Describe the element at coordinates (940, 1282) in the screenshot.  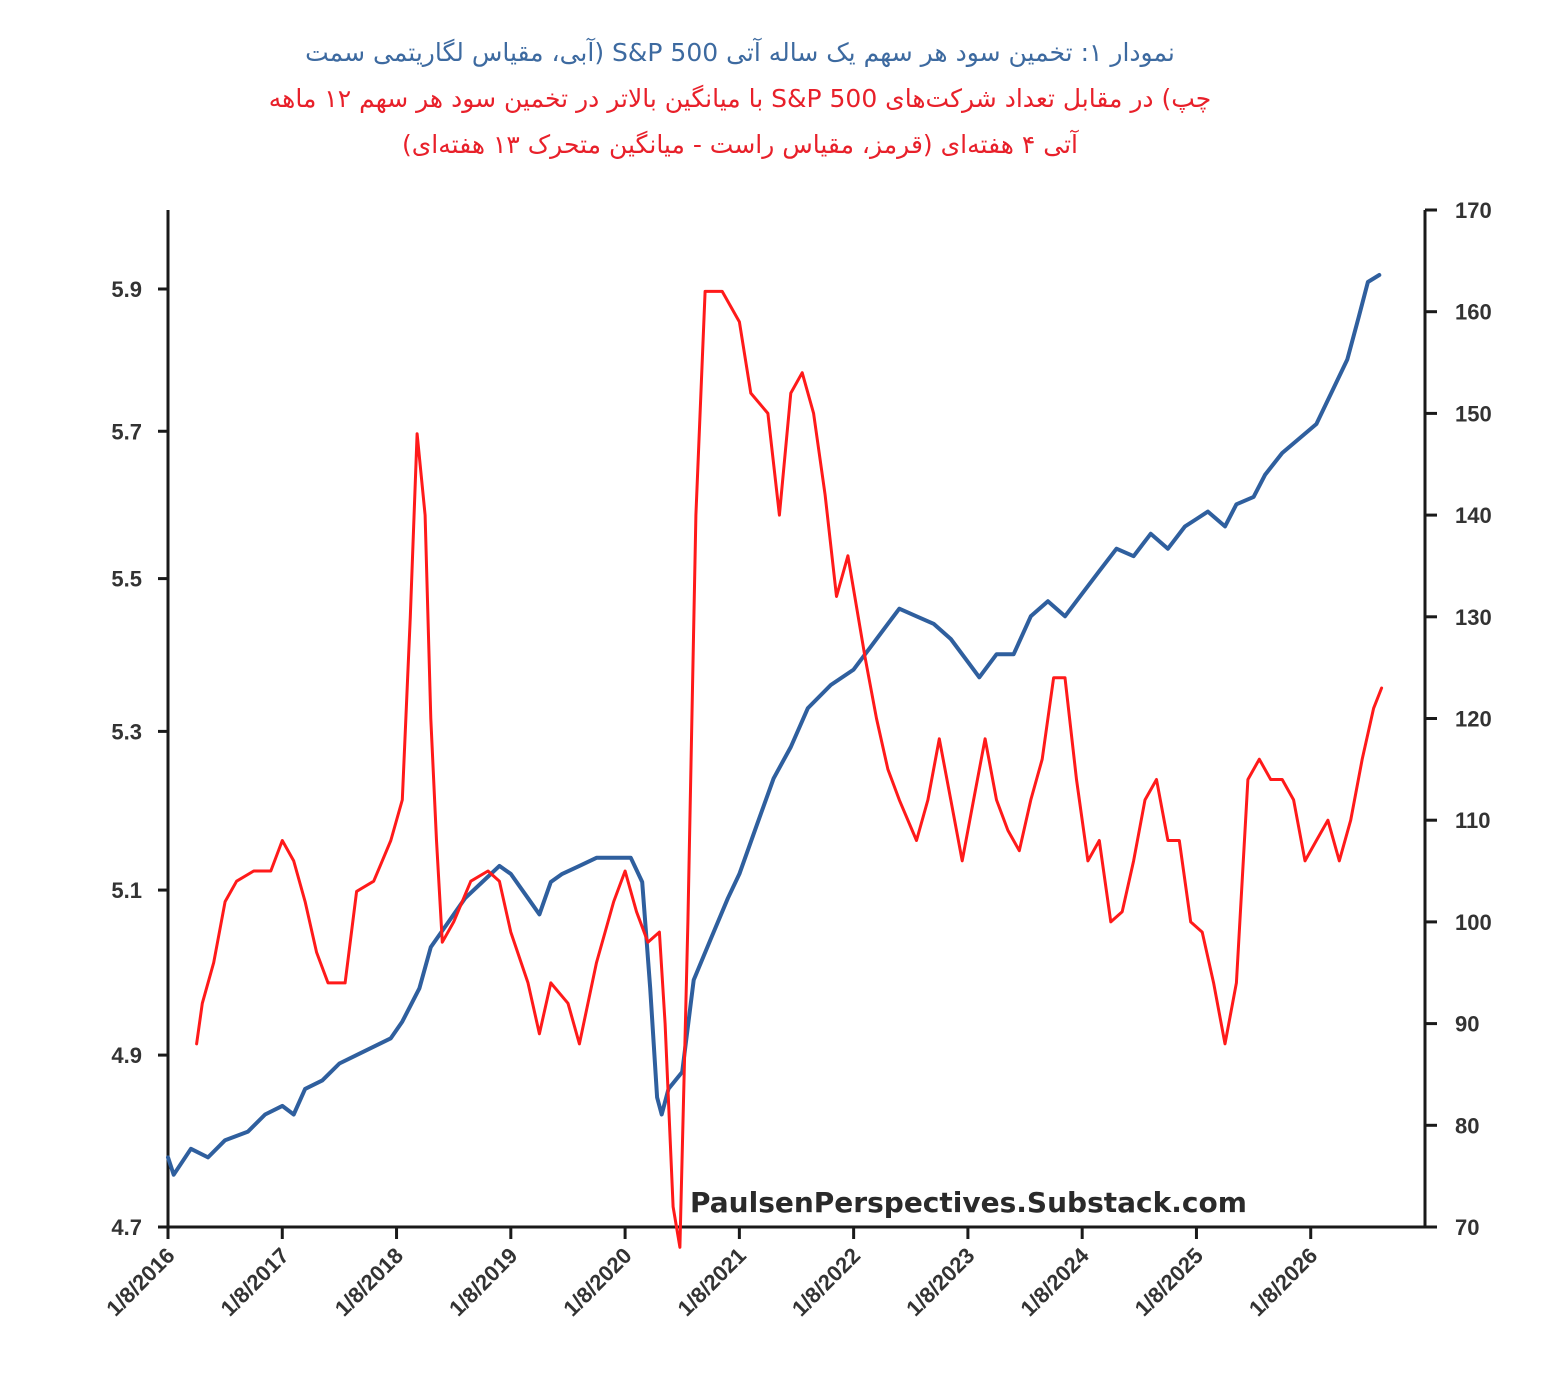
I see `x-tick-label: 1/8/2023` at that location.